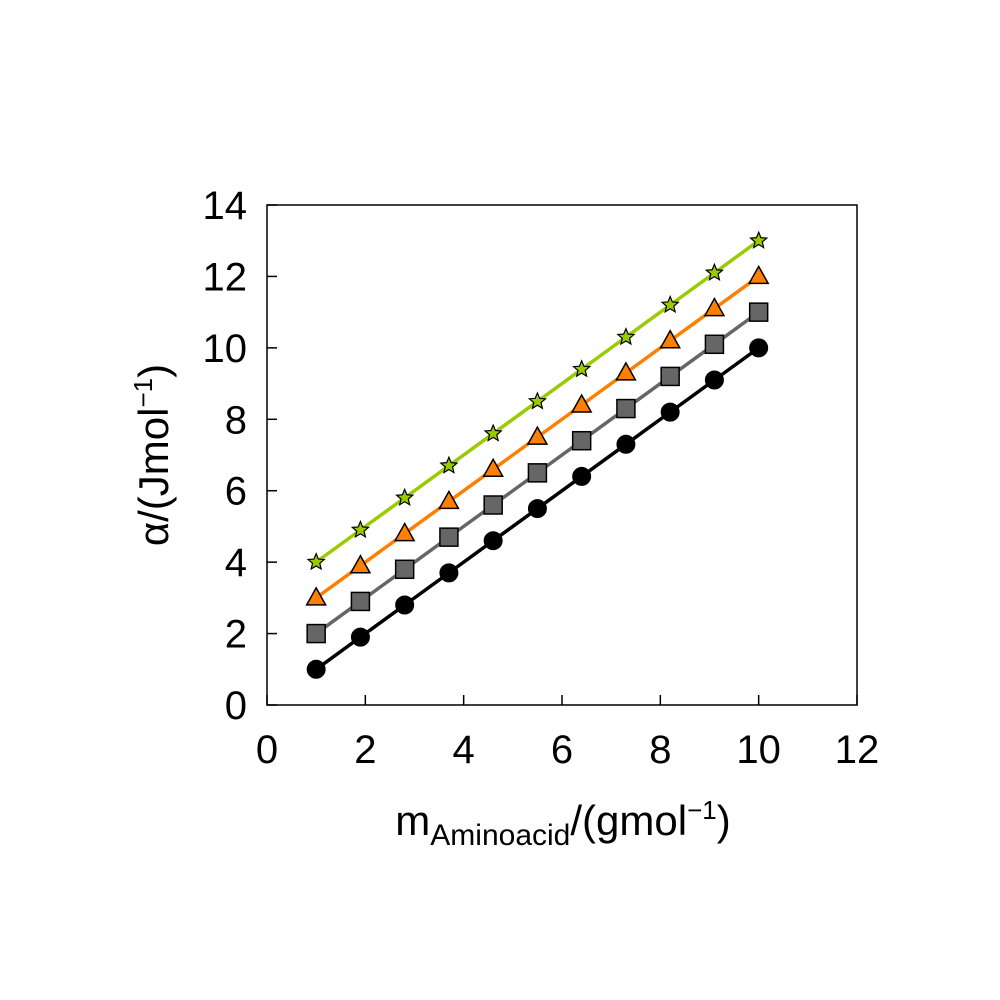  I want to click on y-tick-label: 6, so click(236, 492).